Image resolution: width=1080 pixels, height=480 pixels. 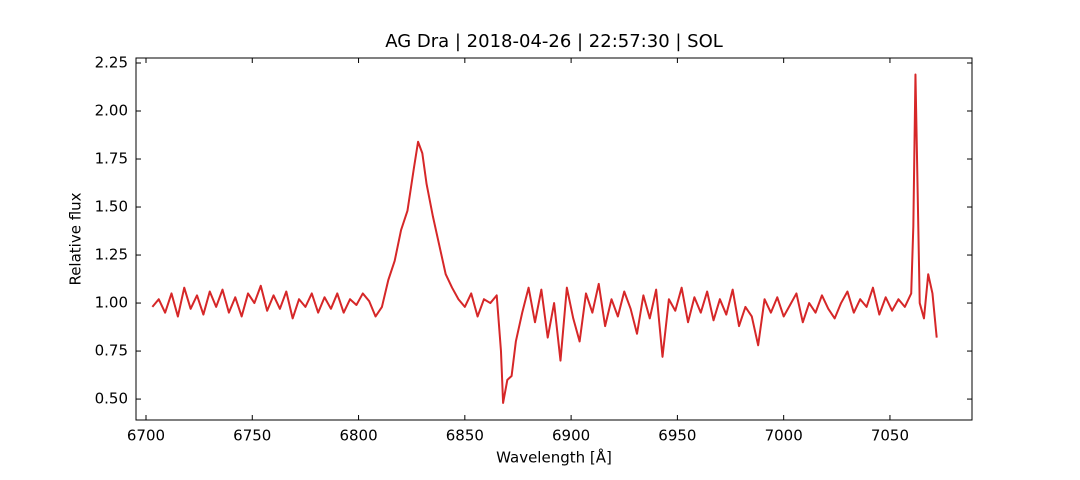 I want to click on y-tick-label: 1.25, so click(x=111, y=255).